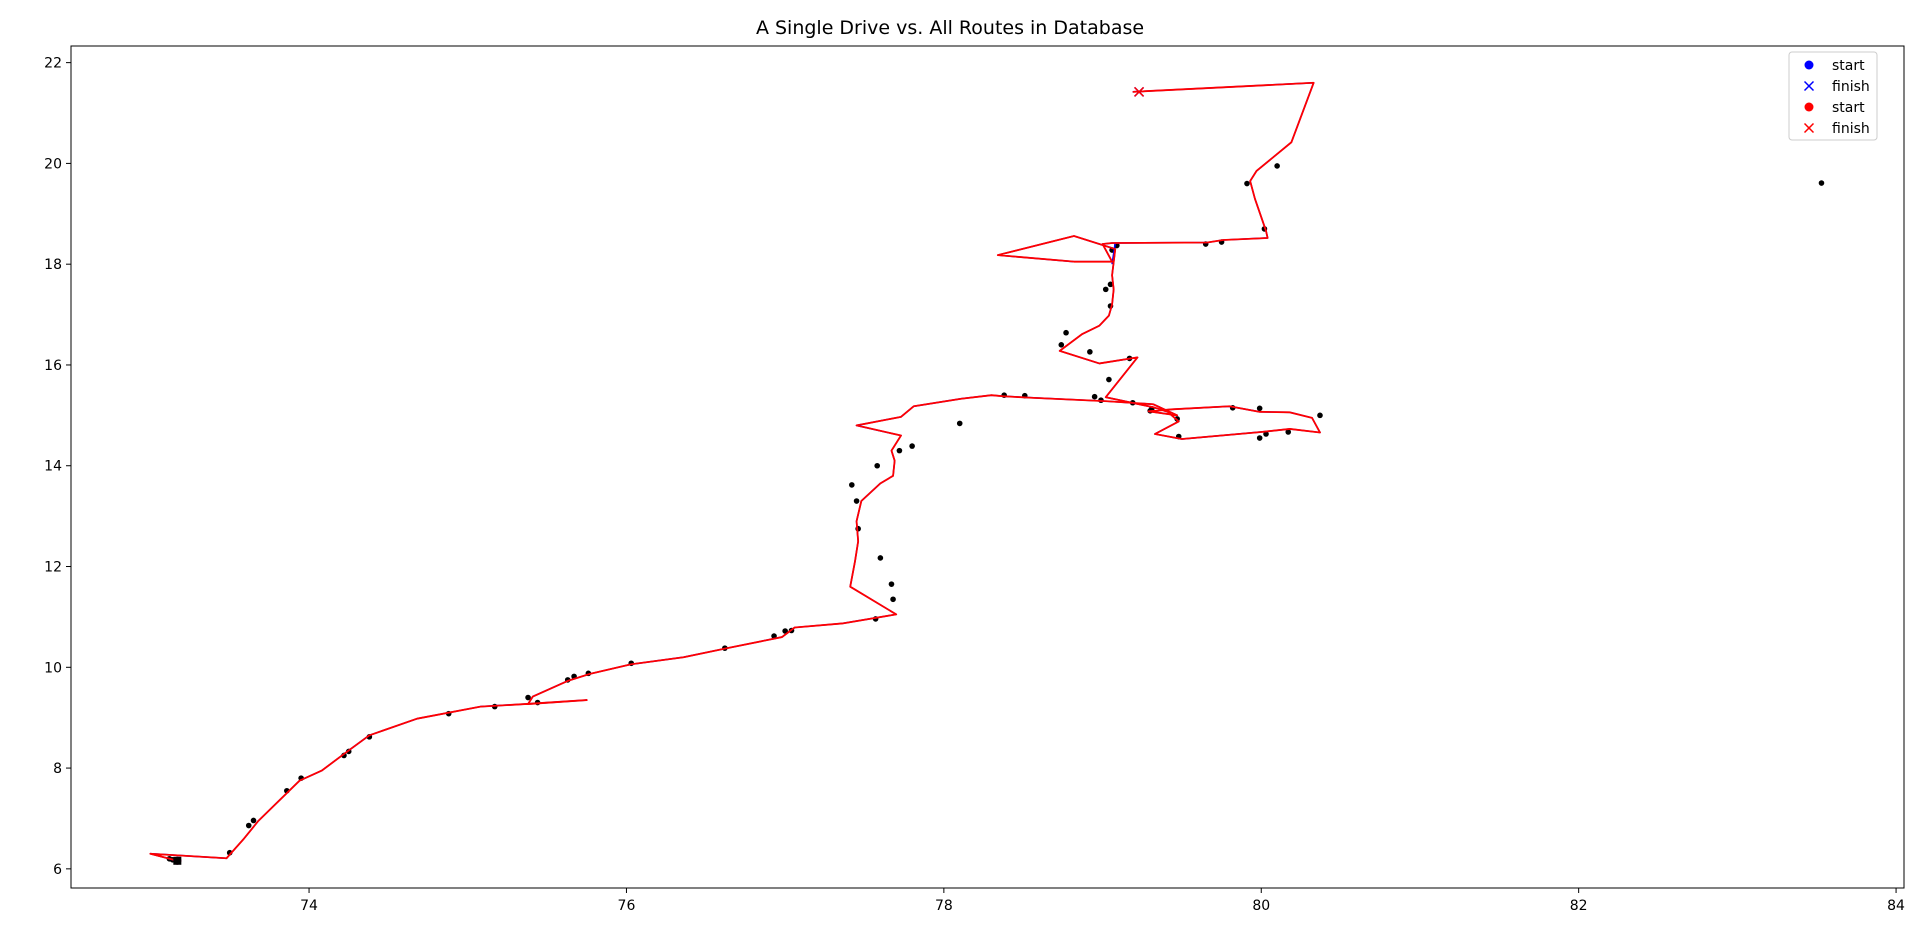  I want to click on x-tick-label: 82, so click(1579, 906).